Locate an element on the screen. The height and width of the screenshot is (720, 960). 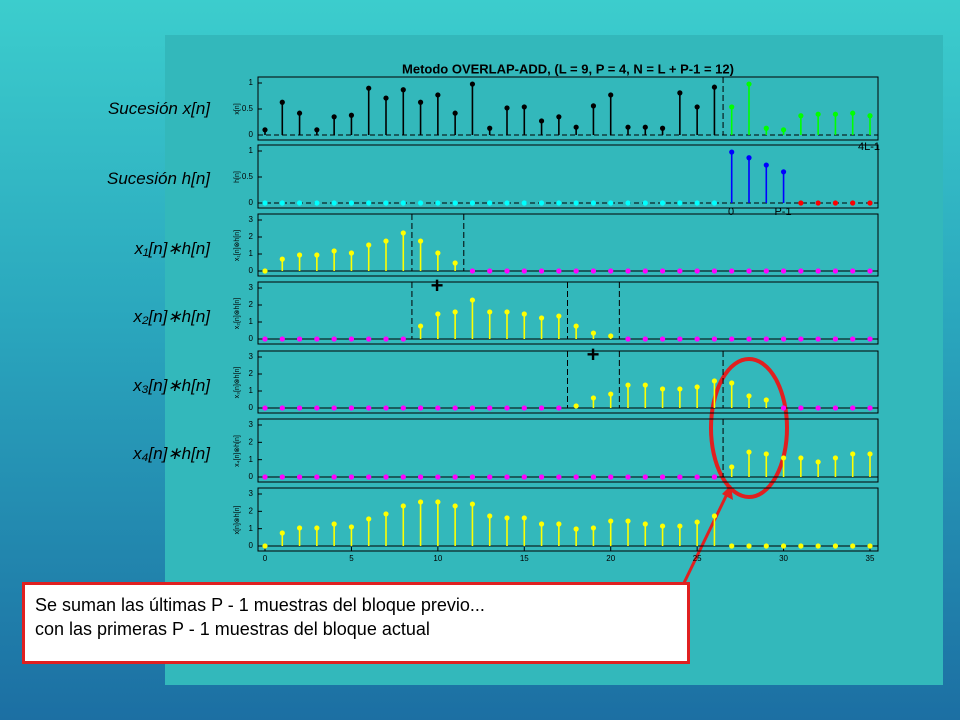
plot-frame is located at coordinates (568, 450).